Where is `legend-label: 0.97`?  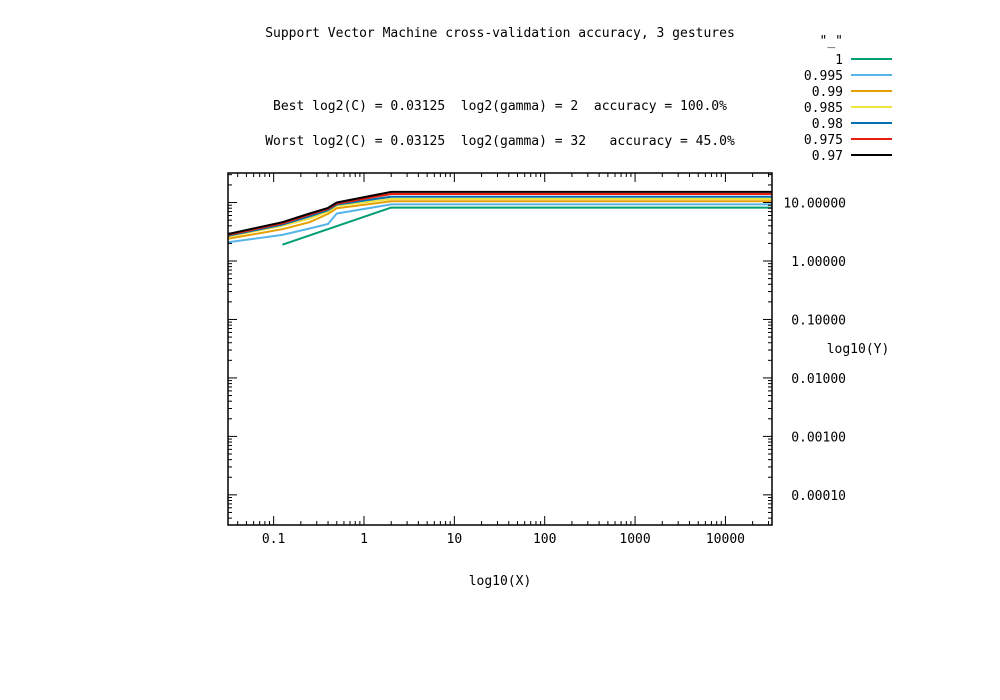 legend-label: 0.97 is located at coordinates (827, 156).